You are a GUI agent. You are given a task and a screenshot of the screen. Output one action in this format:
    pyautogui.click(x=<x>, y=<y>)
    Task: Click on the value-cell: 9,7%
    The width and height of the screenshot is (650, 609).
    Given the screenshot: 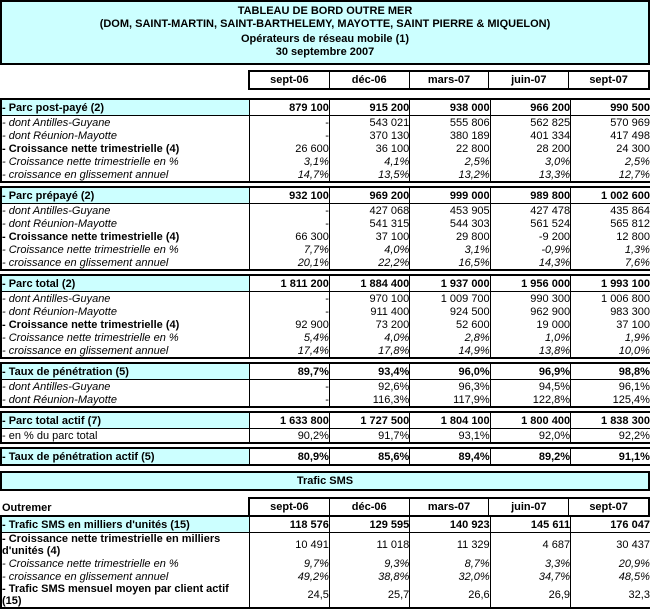 What is the action you would take?
    pyautogui.click(x=289, y=563)
    